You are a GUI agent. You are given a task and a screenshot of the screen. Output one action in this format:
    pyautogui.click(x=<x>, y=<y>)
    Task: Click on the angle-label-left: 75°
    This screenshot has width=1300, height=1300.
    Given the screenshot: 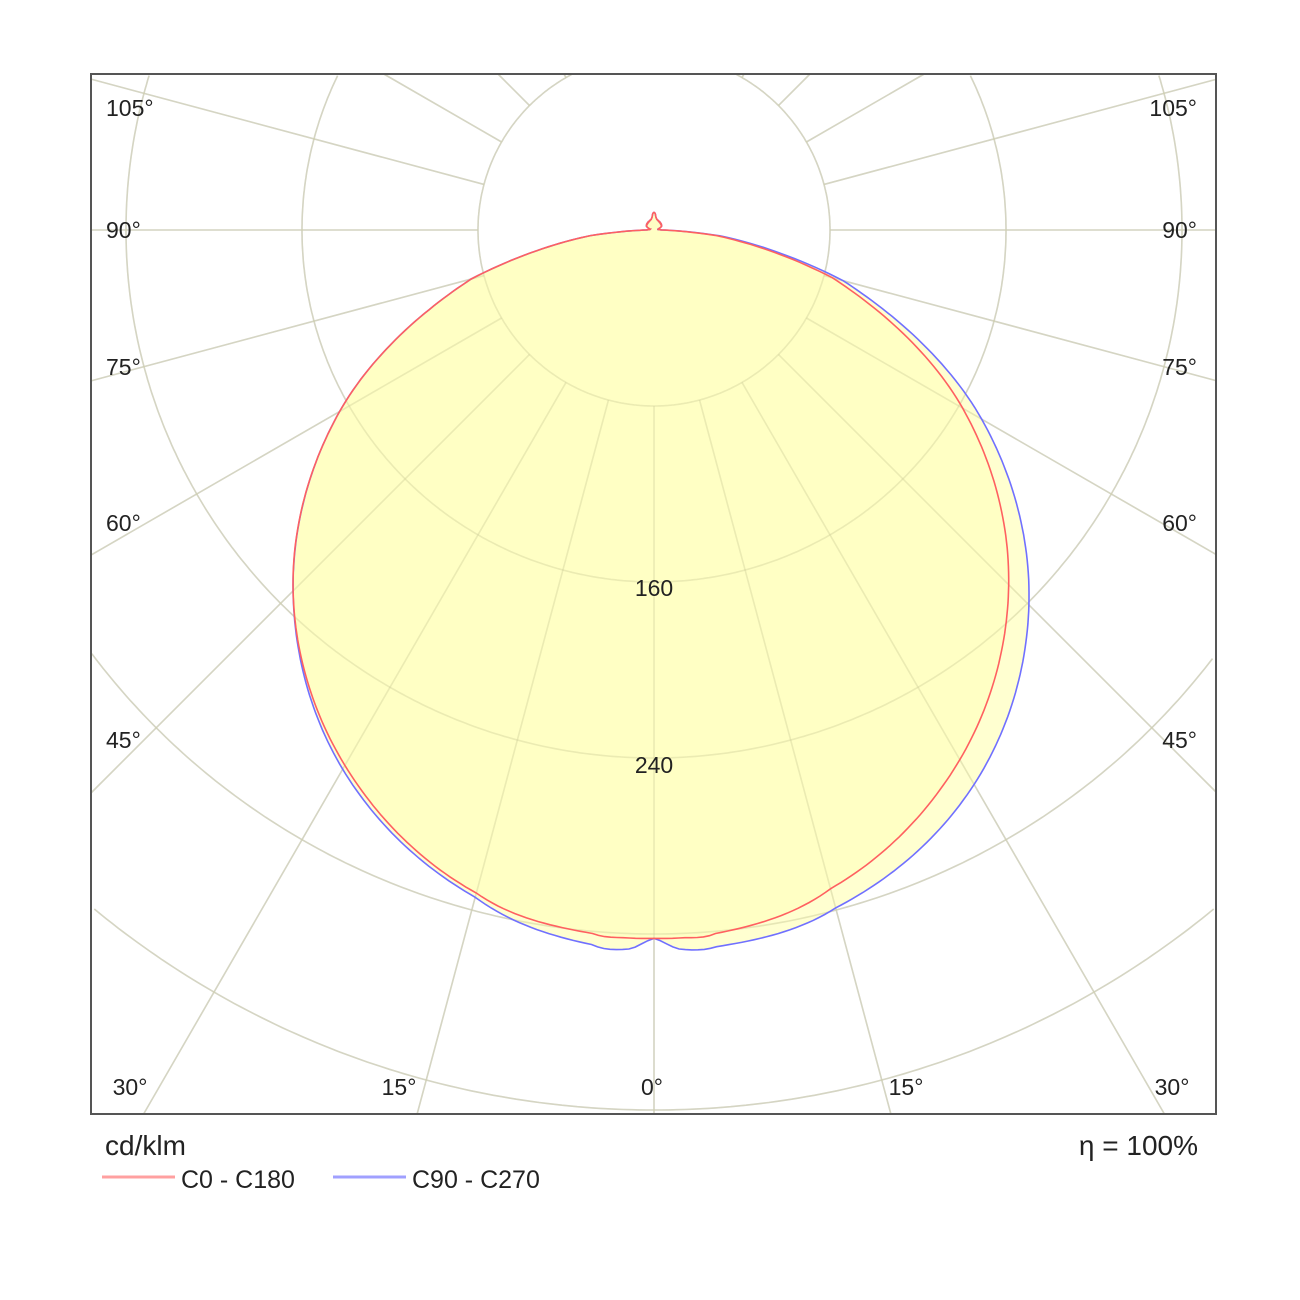 What is the action you would take?
    pyautogui.click(x=123, y=367)
    